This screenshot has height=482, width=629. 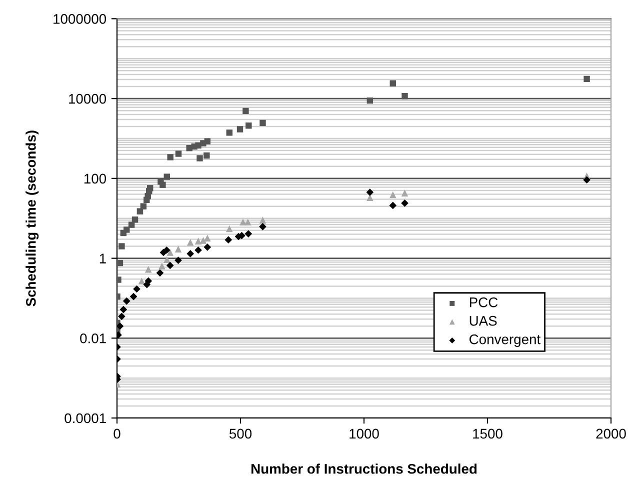 What do you see at coordinates (364, 469) in the screenshot?
I see `x-axis-title: Number of Instructions Scheduled` at bounding box center [364, 469].